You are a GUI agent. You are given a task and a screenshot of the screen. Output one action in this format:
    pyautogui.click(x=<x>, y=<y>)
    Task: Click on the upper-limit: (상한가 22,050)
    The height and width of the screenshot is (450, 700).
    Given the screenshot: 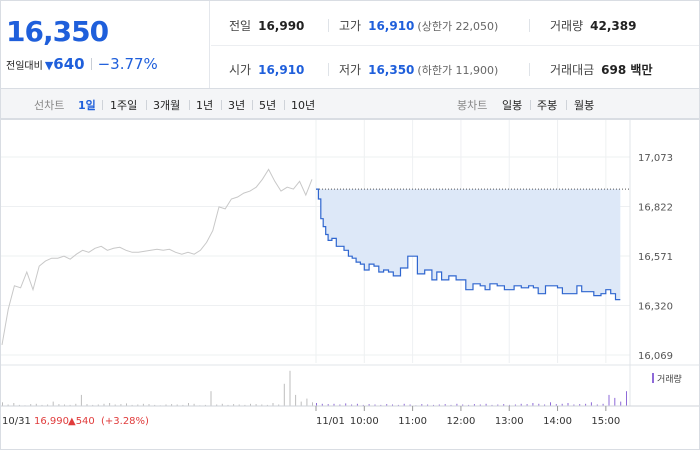 What is the action you would take?
    pyautogui.click(x=458, y=26)
    